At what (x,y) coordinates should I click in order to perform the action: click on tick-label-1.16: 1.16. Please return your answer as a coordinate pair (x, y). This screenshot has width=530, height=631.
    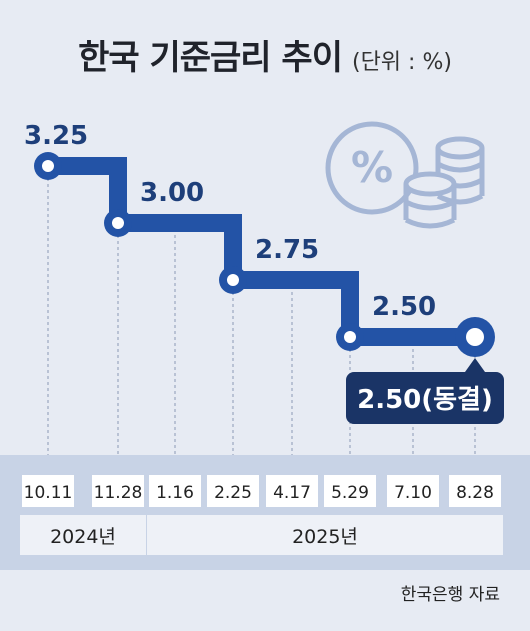
    Looking at the image, I should click on (175, 493).